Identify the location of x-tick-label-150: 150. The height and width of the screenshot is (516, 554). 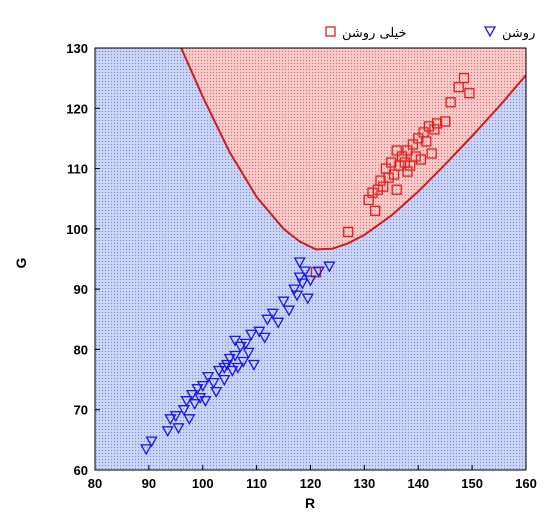
(472, 483).